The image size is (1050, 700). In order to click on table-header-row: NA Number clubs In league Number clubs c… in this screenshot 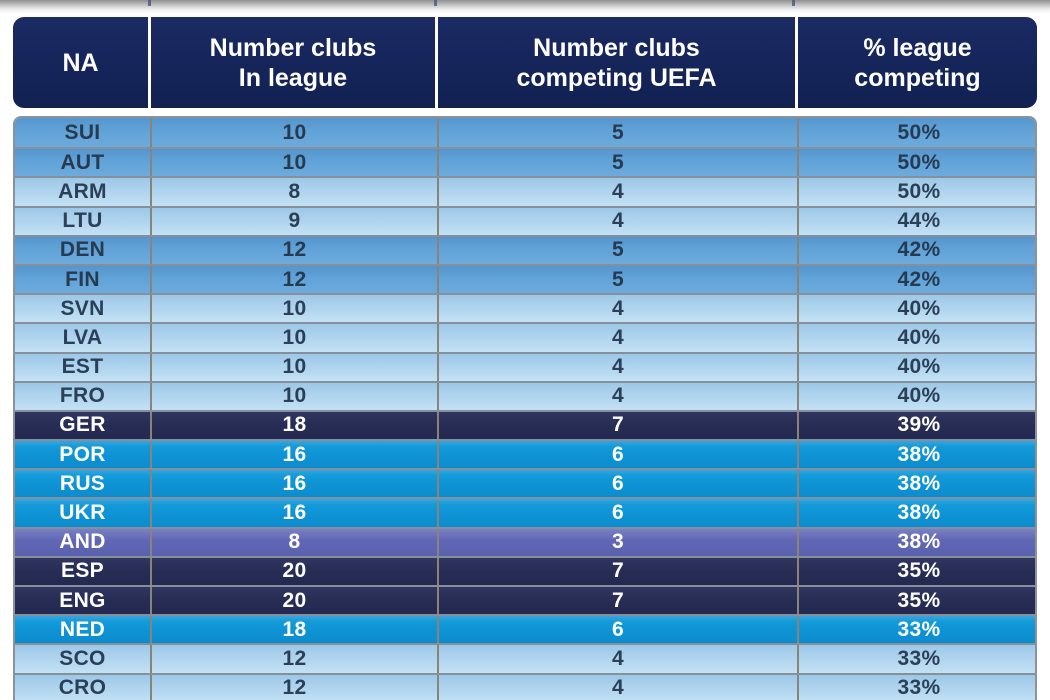, I will do `click(525, 62)`.